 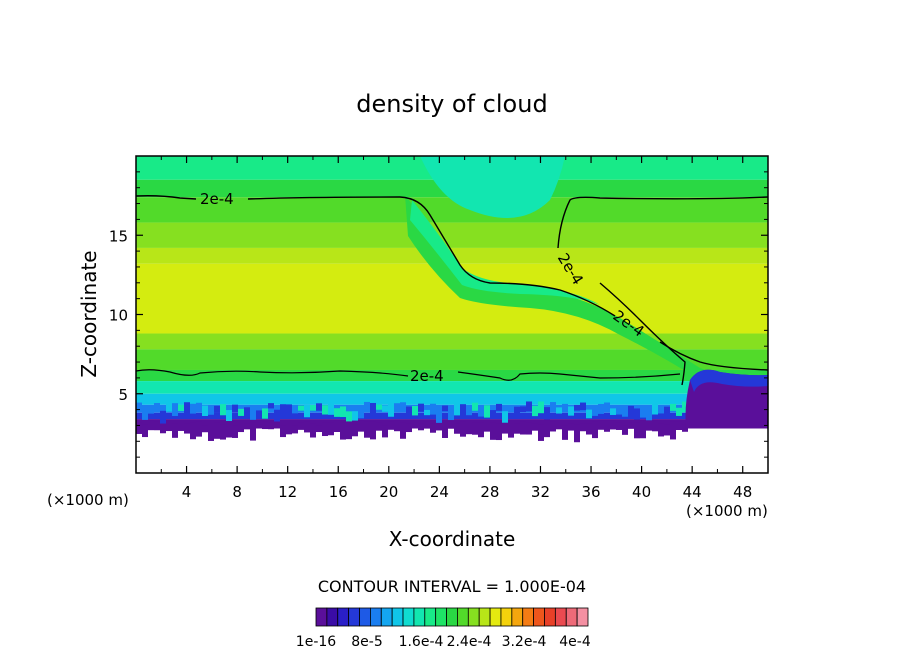 I want to click on x-tick-label: 20, so click(x=388, y=492).